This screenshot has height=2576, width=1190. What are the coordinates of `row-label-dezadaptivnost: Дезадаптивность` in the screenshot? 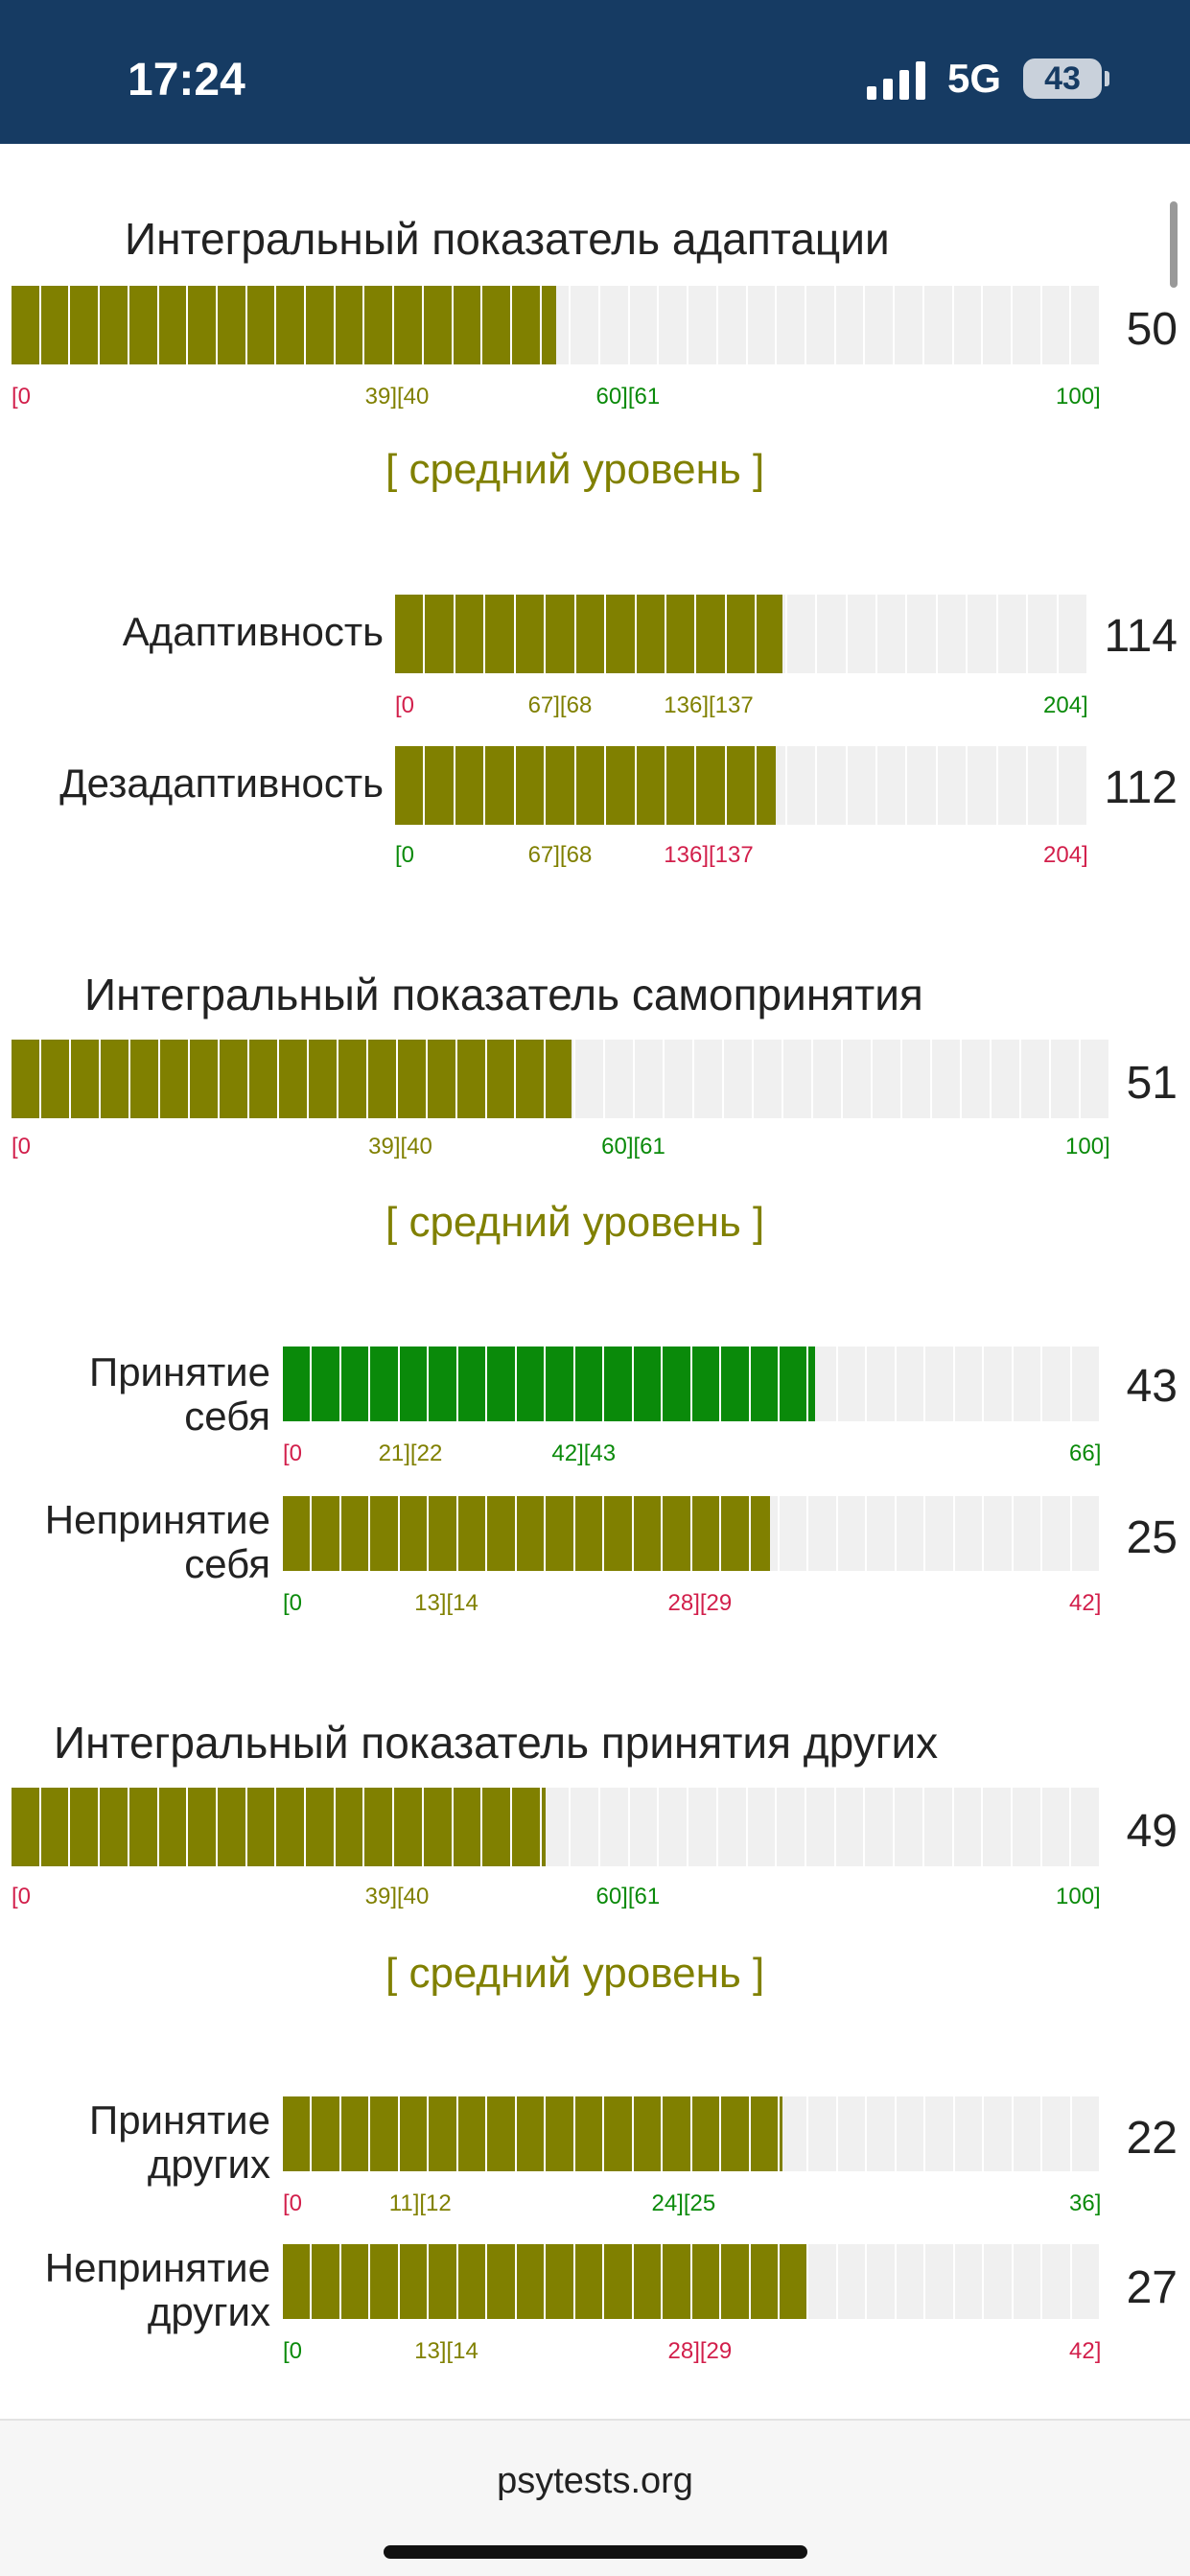 It's located at (221, 783).